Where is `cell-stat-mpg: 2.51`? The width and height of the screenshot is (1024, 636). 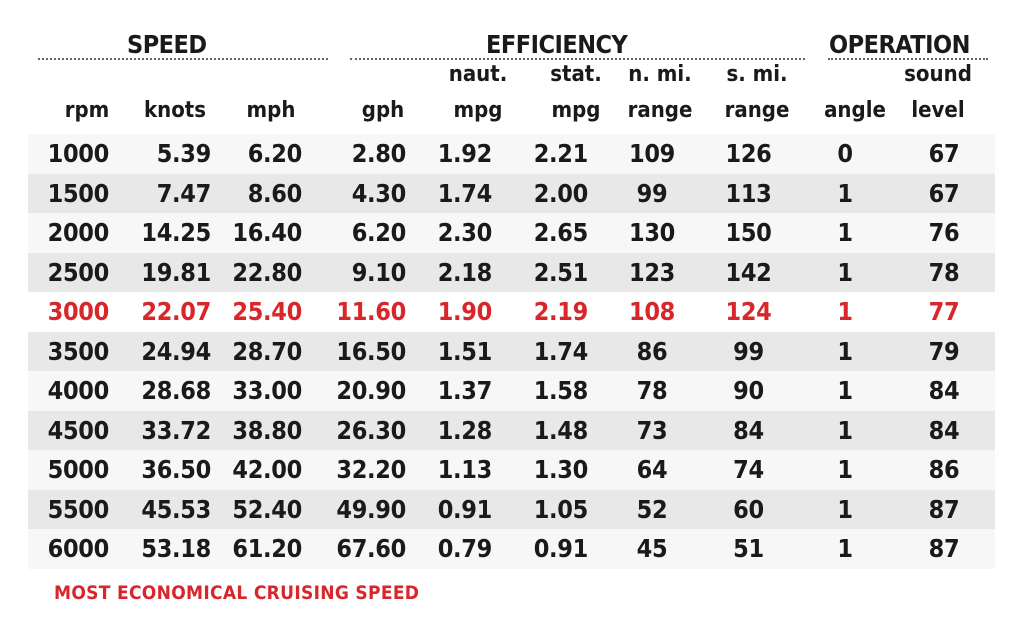
cell-stat-mpg: 2.51 is located at coordinates (555, 272).